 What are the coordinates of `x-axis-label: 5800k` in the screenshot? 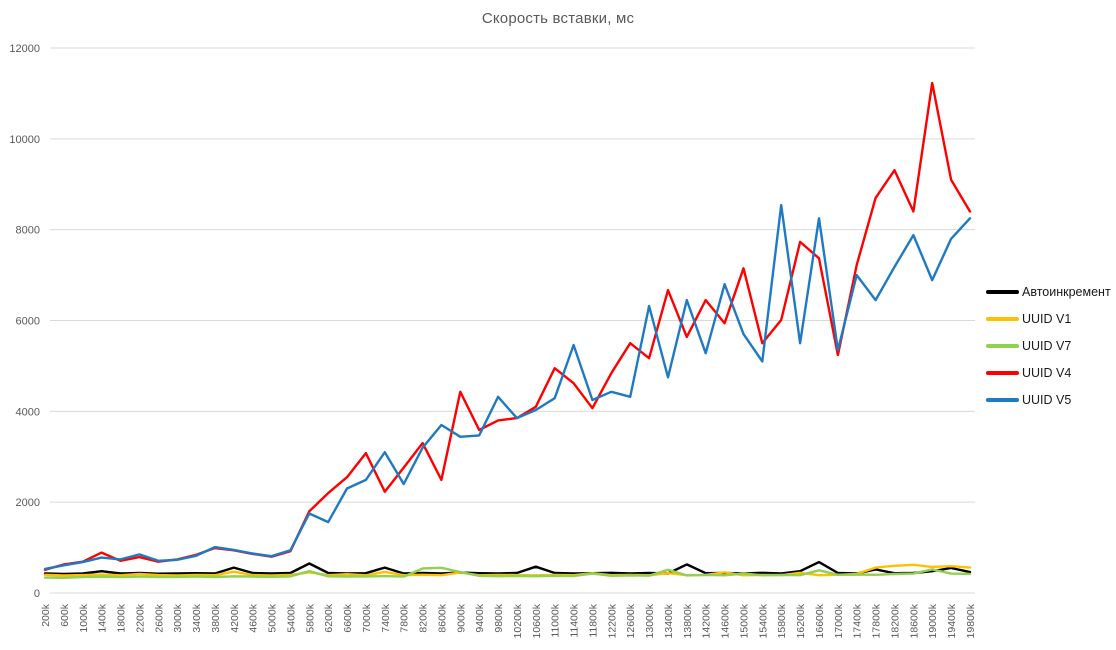 It's located at (310, 617).